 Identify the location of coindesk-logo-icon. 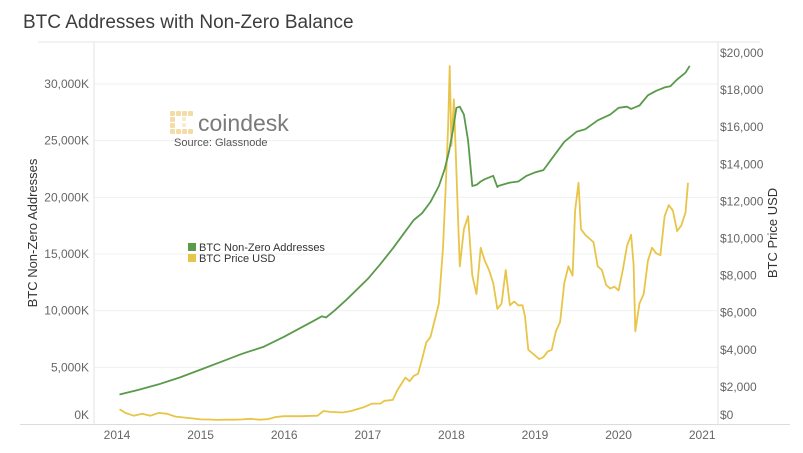
(181, 122).